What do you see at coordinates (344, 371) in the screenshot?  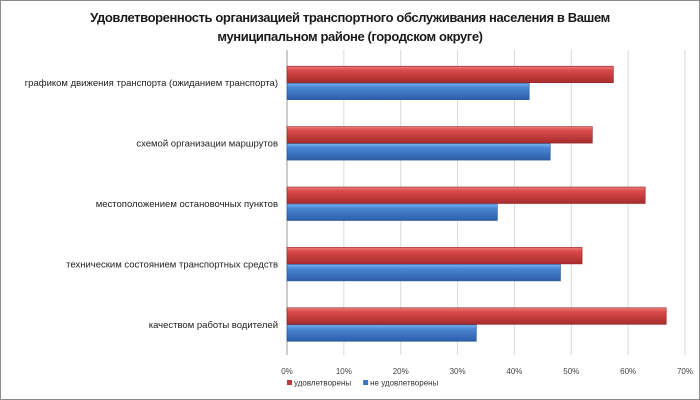 I see `x-tick-label: 10%` at bounding box center [344, 371].